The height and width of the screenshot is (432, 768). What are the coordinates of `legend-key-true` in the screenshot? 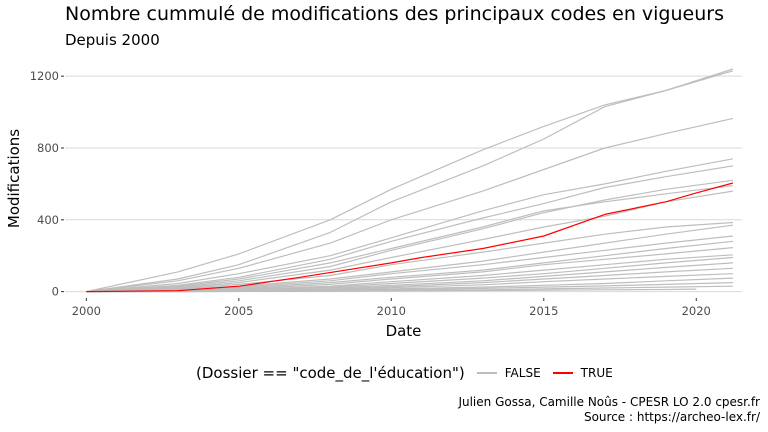 It's located at (562, 373).